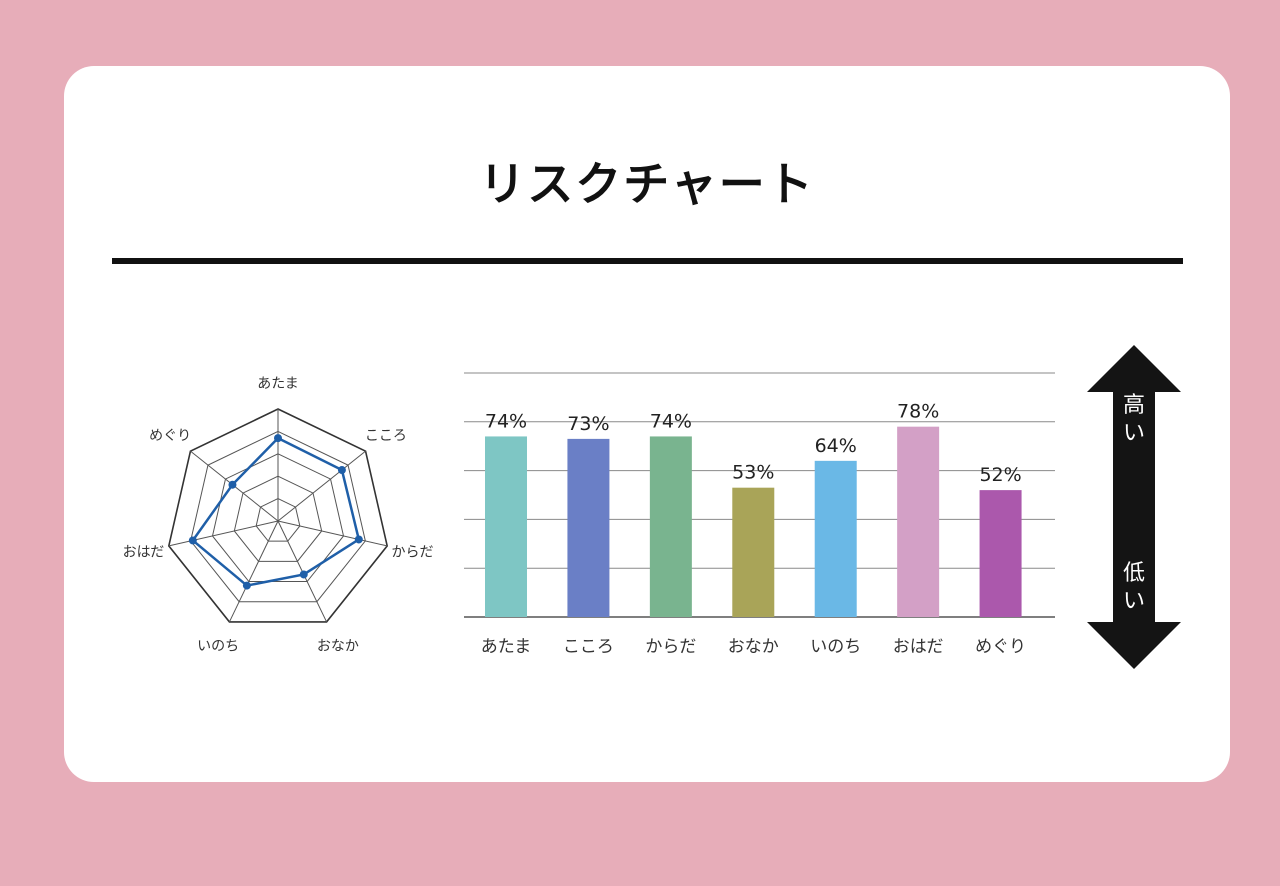 This screenshot has height=886, width=1280. Describe the element at coordinates (670, 647) in the screenshot. I see `bar-category-label: からだ` at that location.